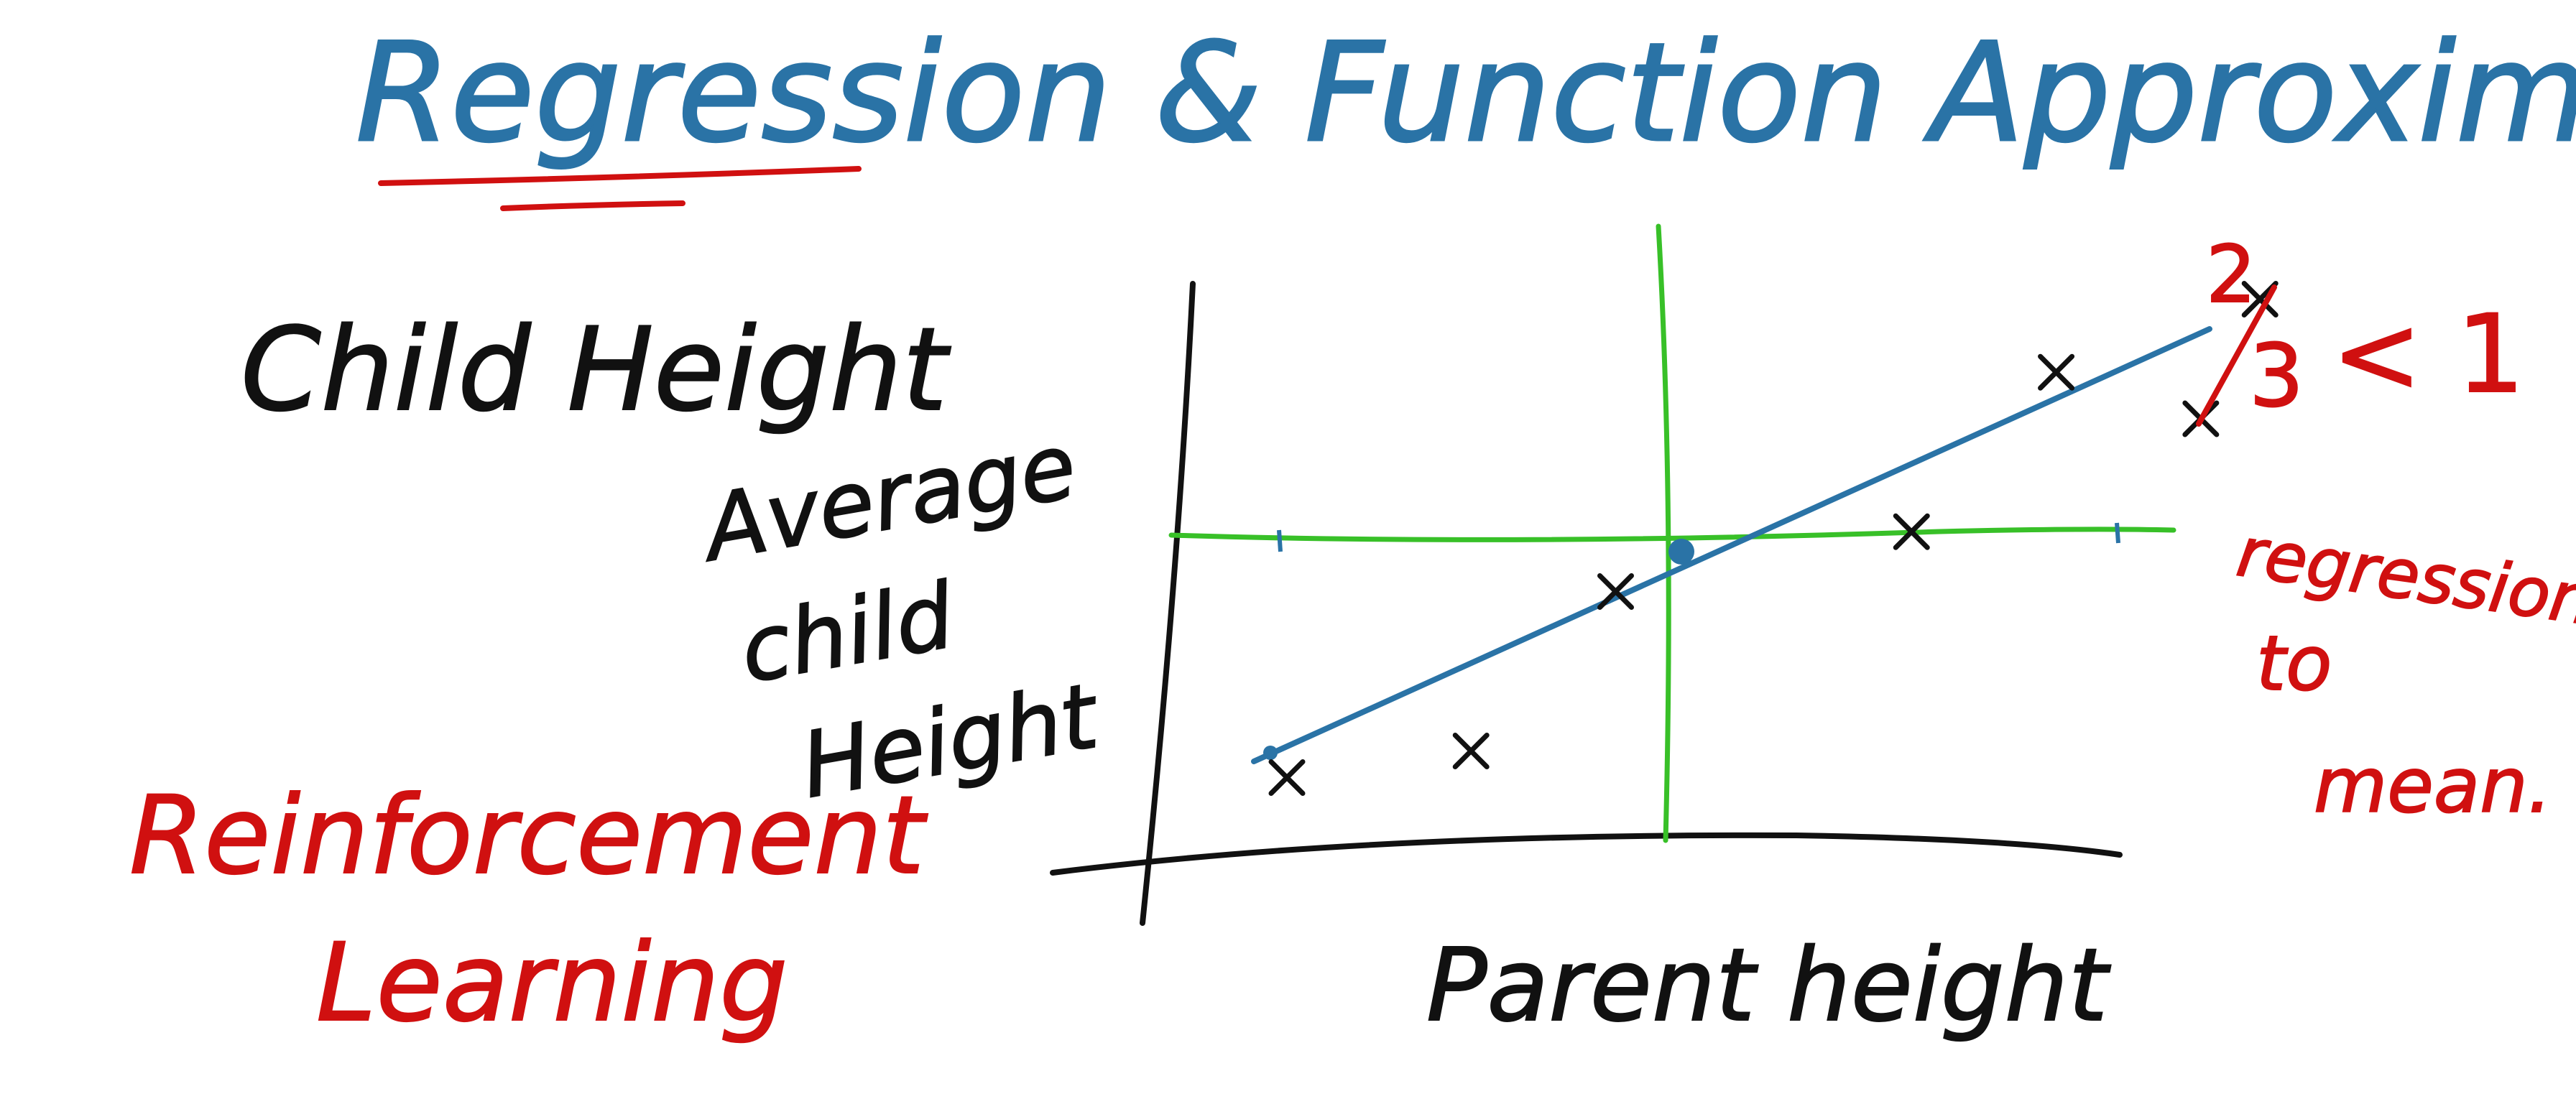 The width and height of the screenshot is (2576, 1099). What do you see at coordinates (1466, 93) in the screenshot?
I see `page-title: Regression & Function Approximation` at bounding box center [1466, 93].